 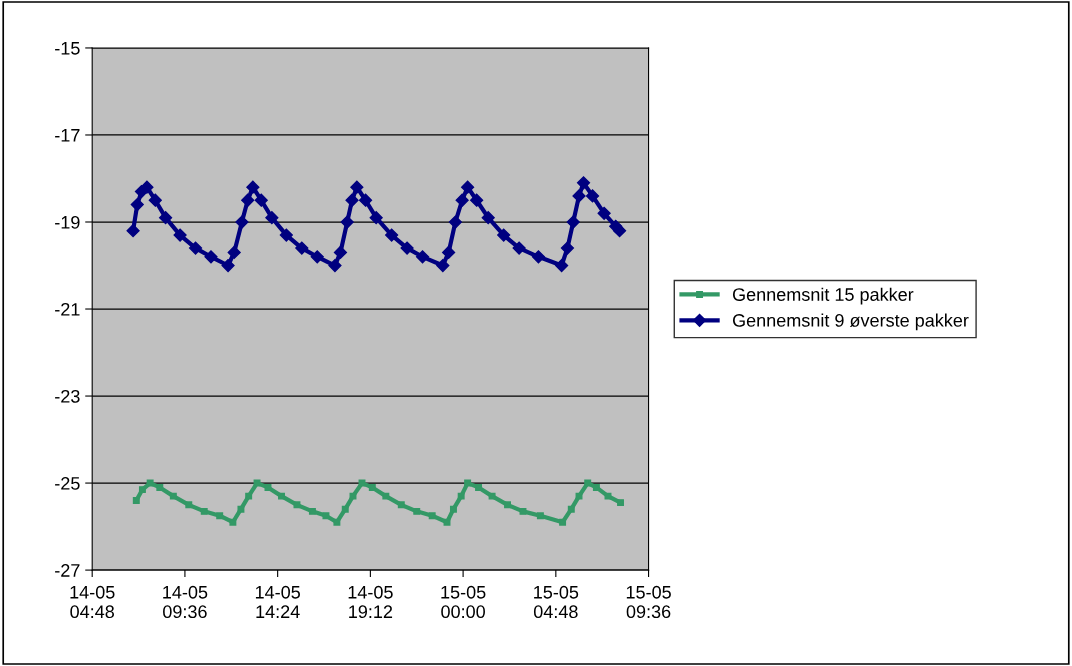 What do you see at coordinates (850, 322) in the screenshot?
I see `legend-label: Gennemsnit 9 øverste pakker` at bounding box center [850, 322].